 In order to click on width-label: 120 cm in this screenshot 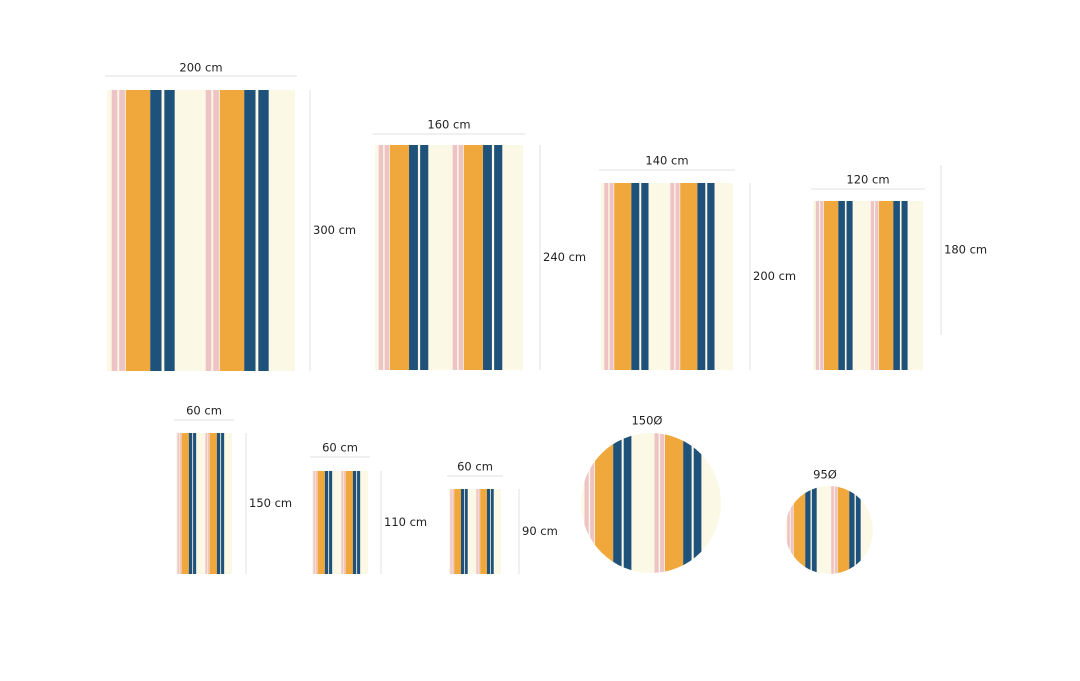, I will do `click(867, 180)`.